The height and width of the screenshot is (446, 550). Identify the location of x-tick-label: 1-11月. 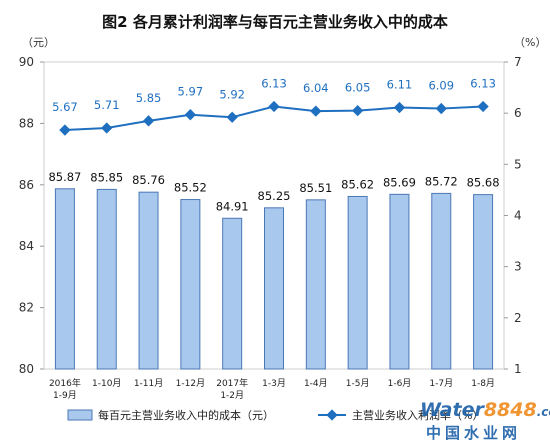
(148, 383).